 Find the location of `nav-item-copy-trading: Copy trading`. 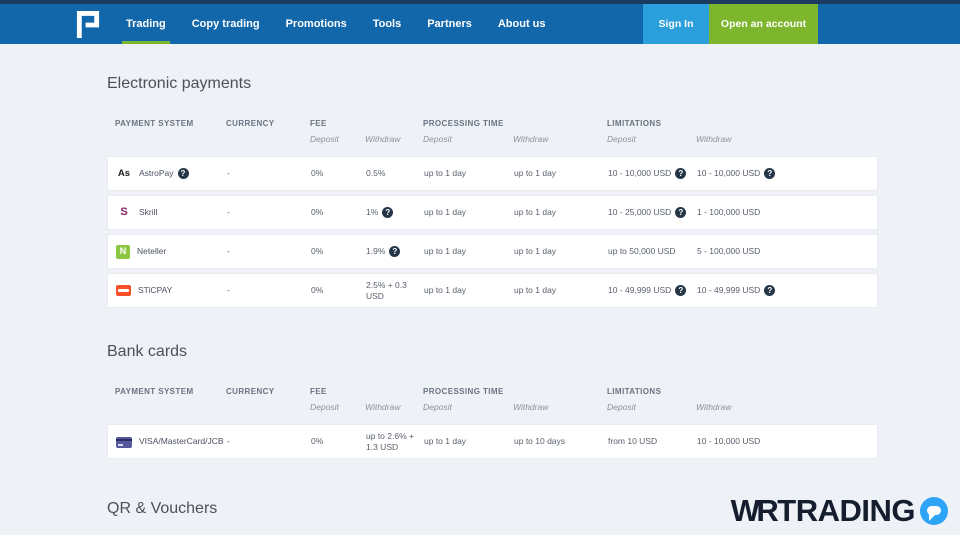

nav-item-copy-trading: Copy trading is located at coordinates (225, 24).